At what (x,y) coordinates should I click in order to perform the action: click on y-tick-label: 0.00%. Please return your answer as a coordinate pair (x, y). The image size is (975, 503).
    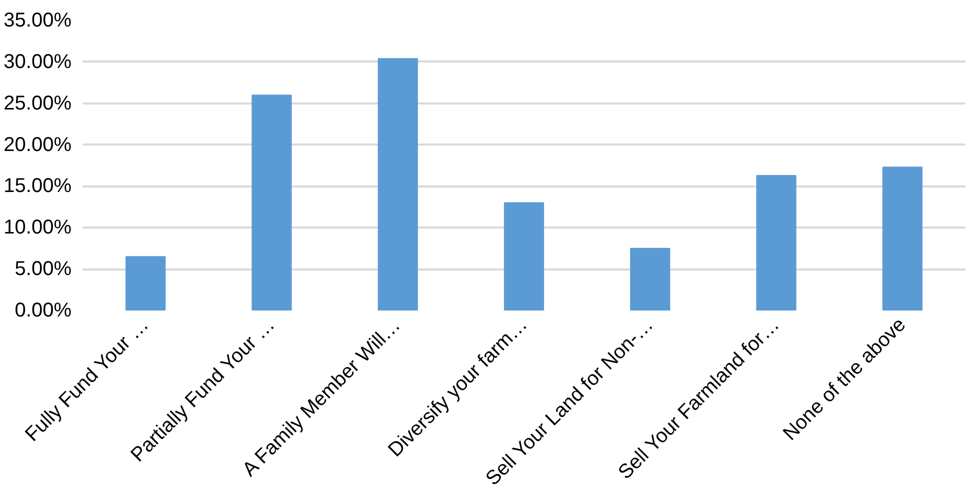
    Looking at the image, I should click on (43, 311).